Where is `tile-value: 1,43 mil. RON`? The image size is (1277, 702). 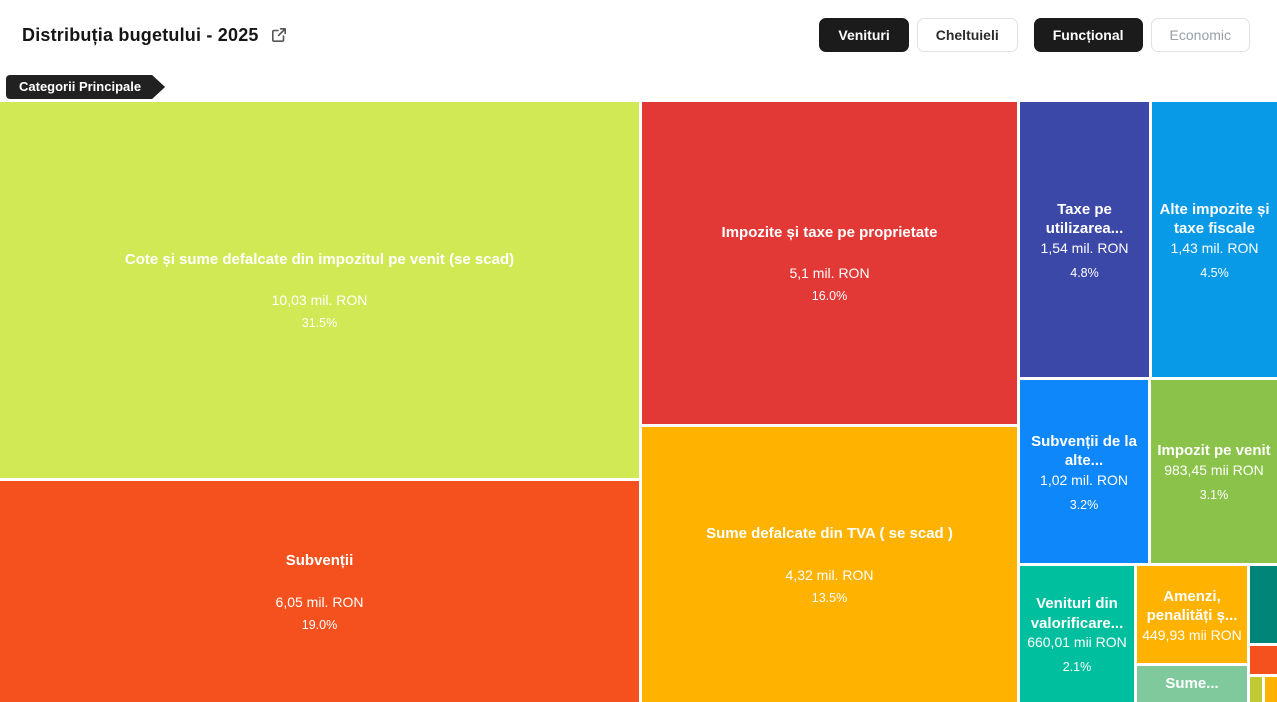
tile-value: 1,43 mil. RON is located at coordinates (1214, 247).